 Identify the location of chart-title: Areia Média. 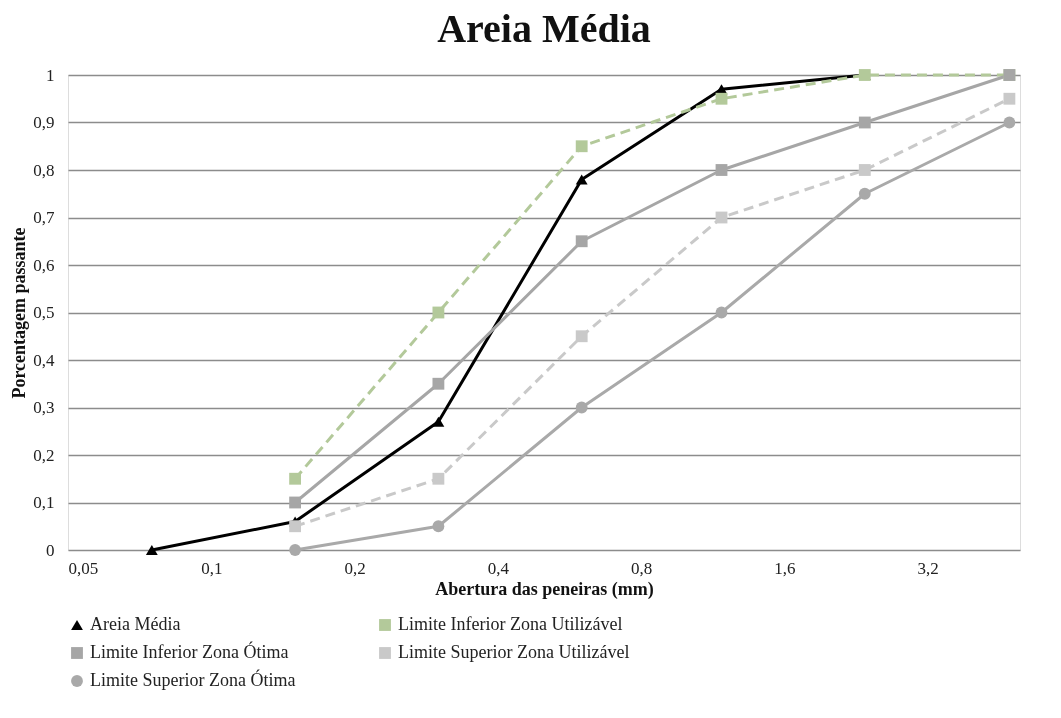
(544, 28).